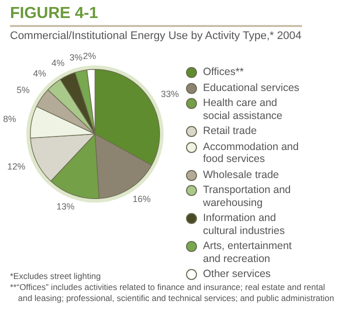 This screenshot has width=350, height=312. What do you see at coordinates (224, 72) in the screenshot?
I see `legend-label: Offices**` at bounding box center [224, 72].